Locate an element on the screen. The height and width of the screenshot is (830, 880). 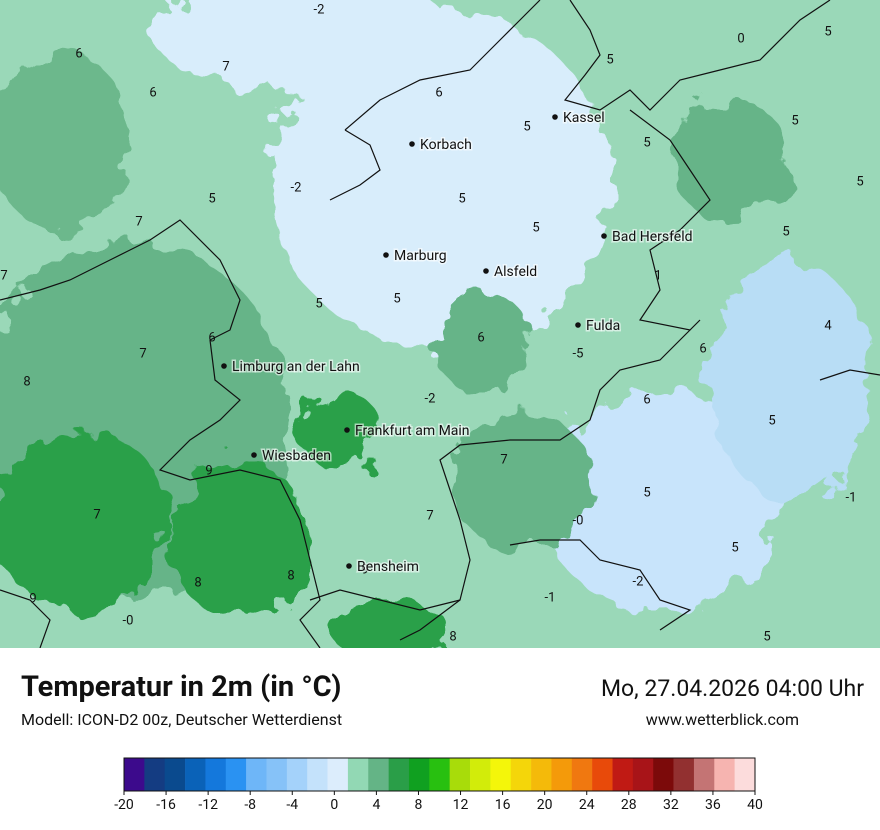
city-label: Wiesbaden is located at coordinates (296, 456).